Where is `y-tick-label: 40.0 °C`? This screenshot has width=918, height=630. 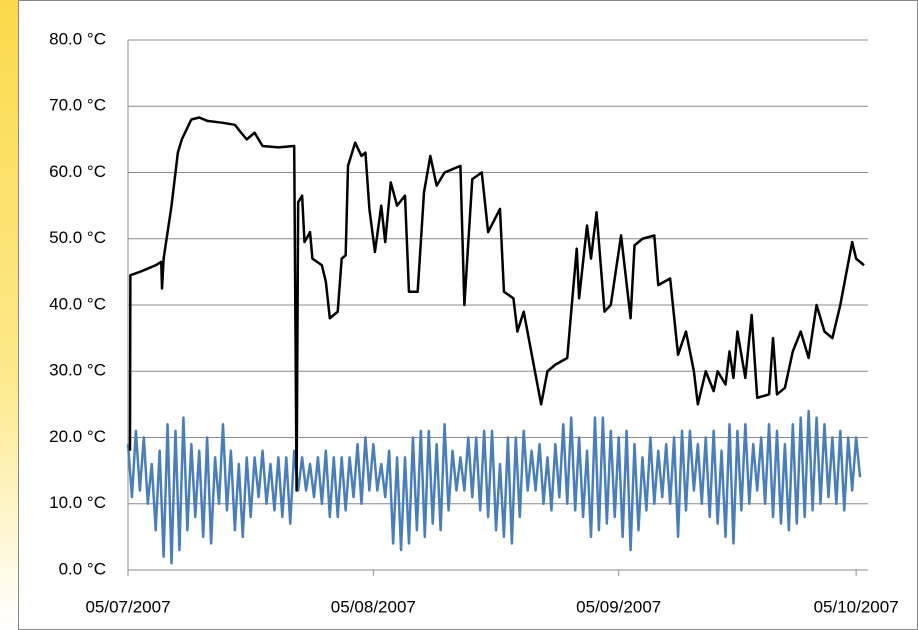 y-tick-label: 40.0 °C is located at coordinates (77, 303).